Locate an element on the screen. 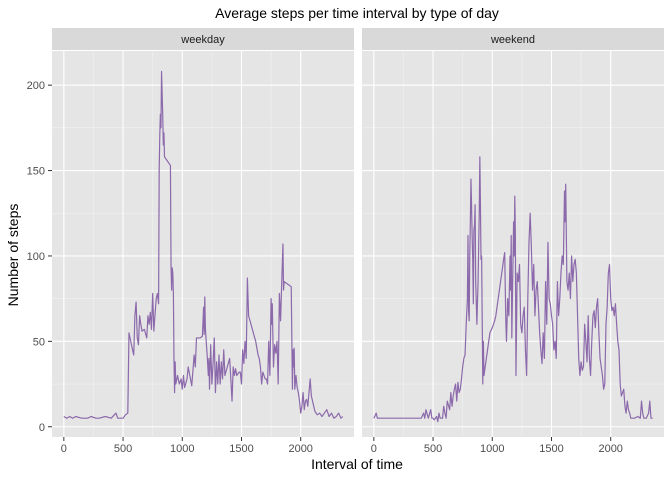  facet-strip-label: weekend is located at coordinates (512, 40).